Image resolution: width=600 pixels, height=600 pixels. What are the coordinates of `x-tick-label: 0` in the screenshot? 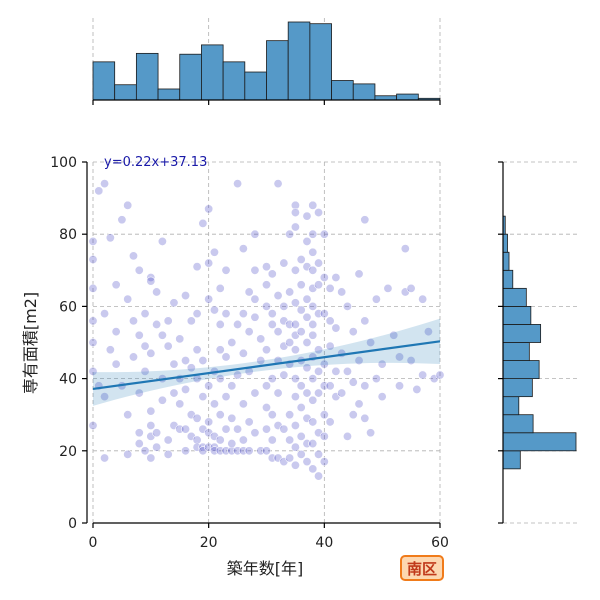 It's located at (93, 543).